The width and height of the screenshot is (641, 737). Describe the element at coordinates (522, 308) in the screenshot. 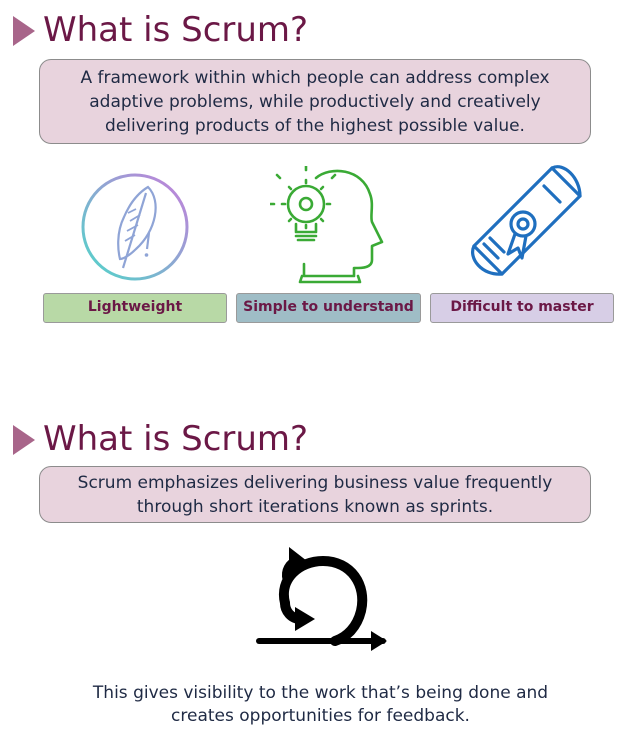

I see `label-difficult-to-master: Difficult to master` at that location.